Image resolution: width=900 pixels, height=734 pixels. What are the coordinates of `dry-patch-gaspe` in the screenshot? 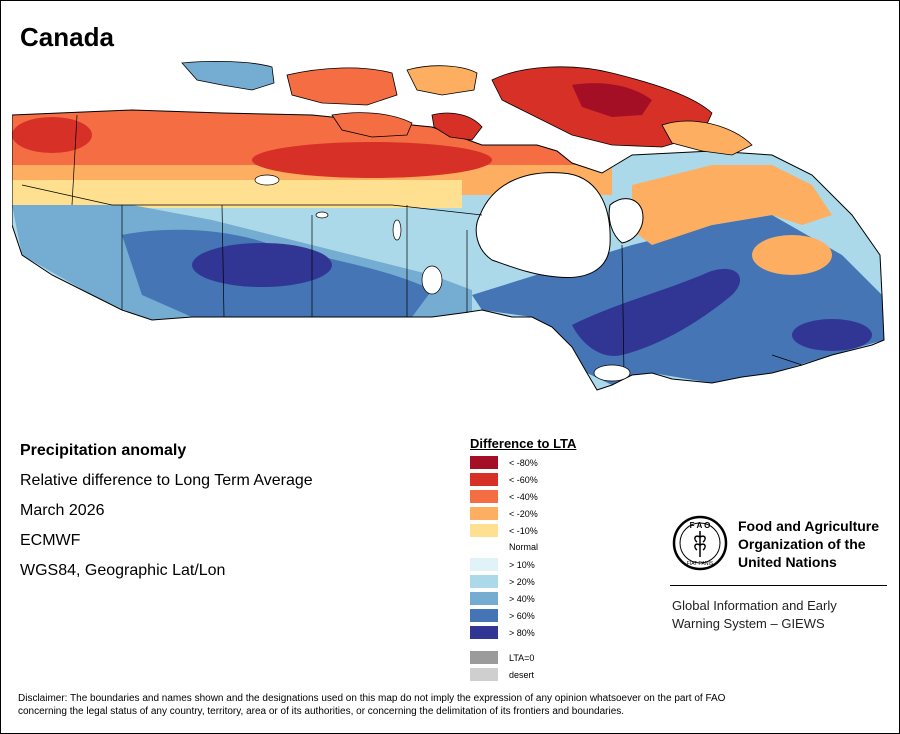 It's located at (792, 255).